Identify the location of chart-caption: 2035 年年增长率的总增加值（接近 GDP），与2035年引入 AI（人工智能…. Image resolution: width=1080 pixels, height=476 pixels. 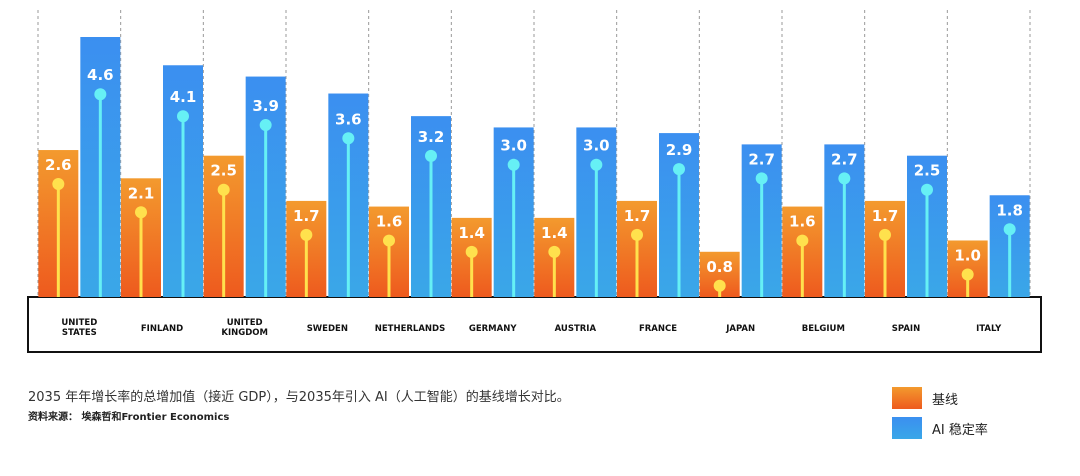
(299, 397).